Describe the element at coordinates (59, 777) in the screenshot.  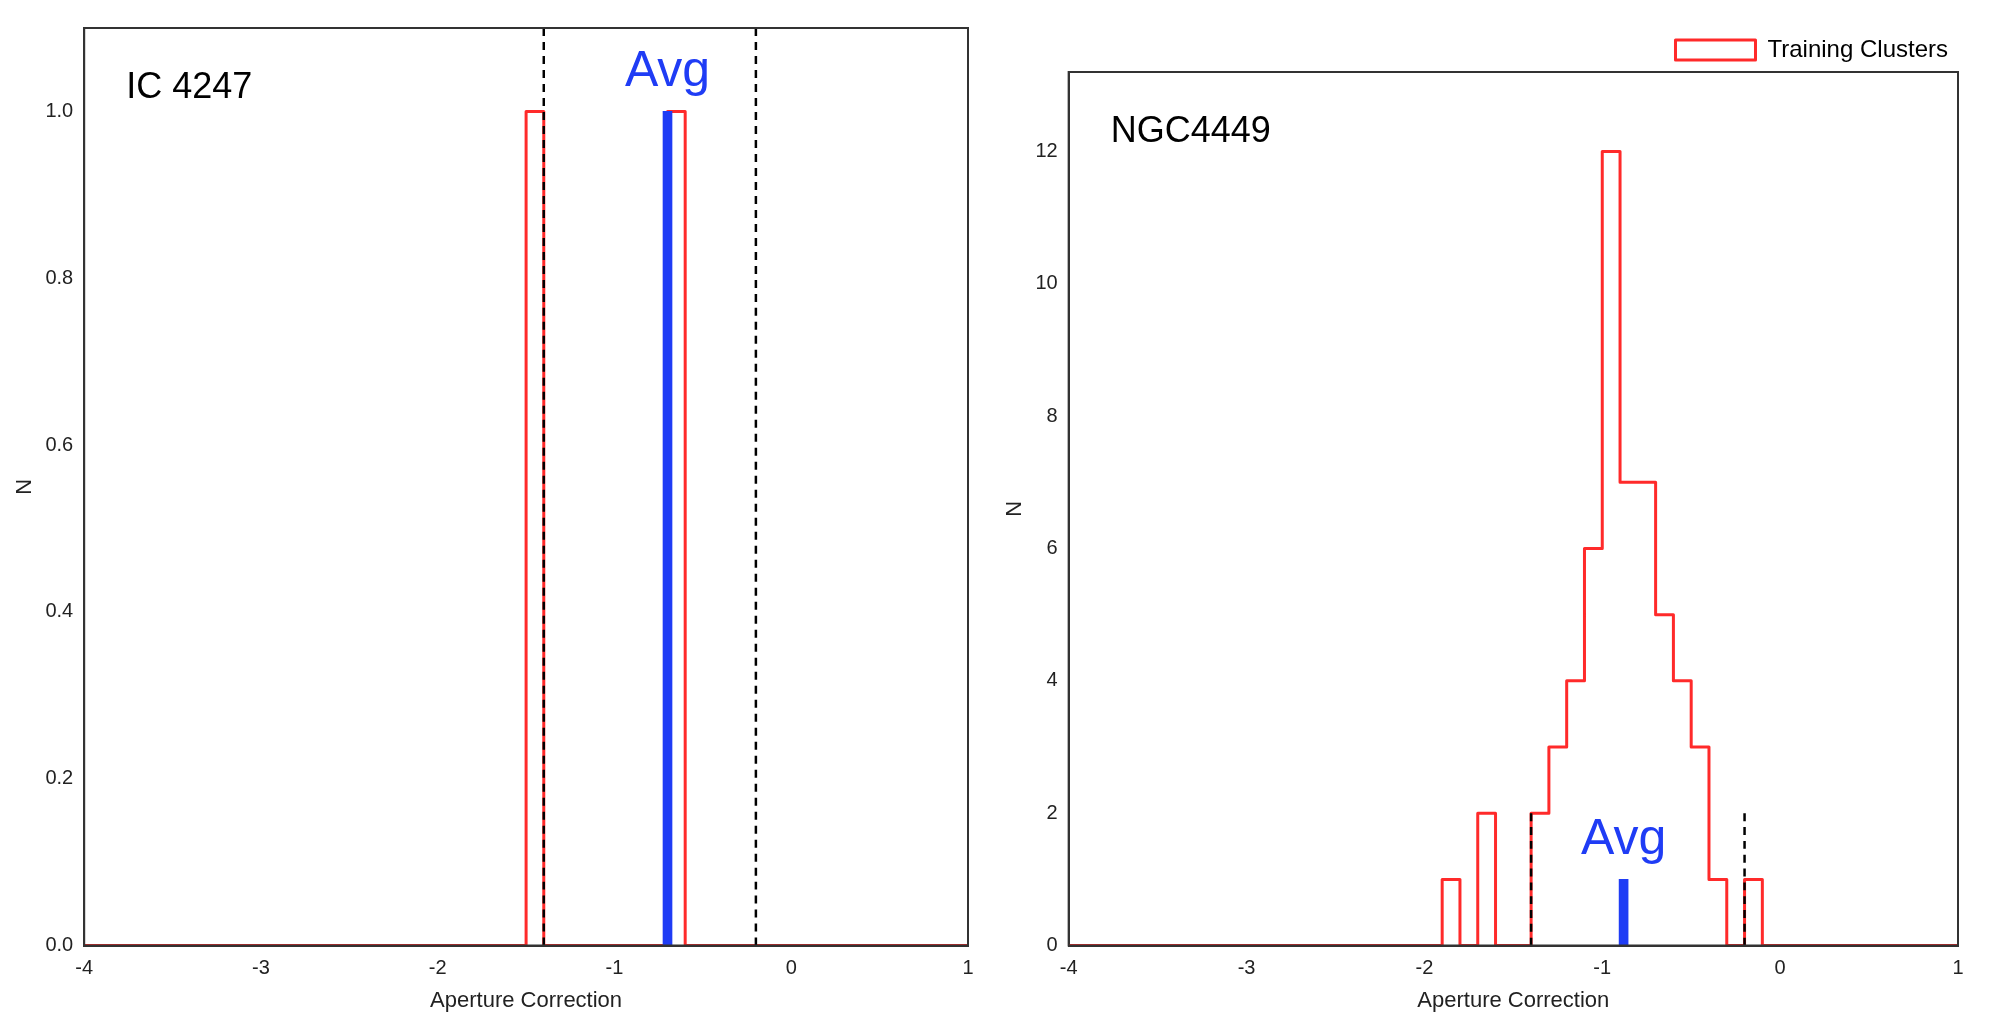
I see `y-tick-label: 0.2` at that location.